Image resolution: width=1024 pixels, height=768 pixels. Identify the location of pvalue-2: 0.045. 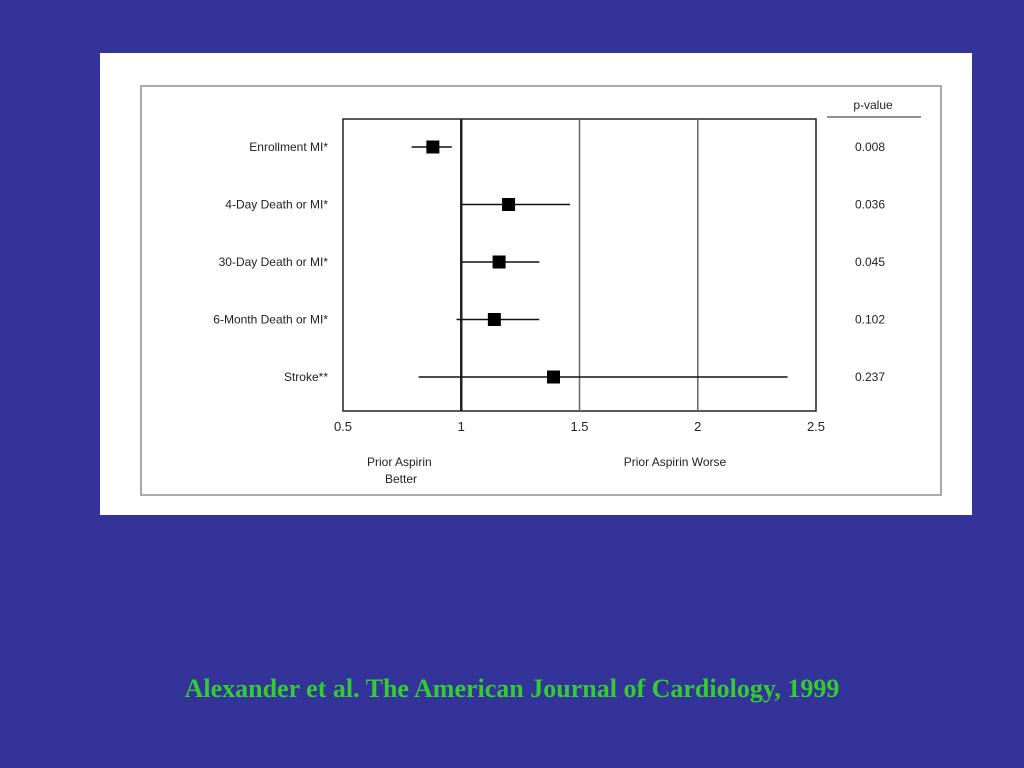
(870, 262).